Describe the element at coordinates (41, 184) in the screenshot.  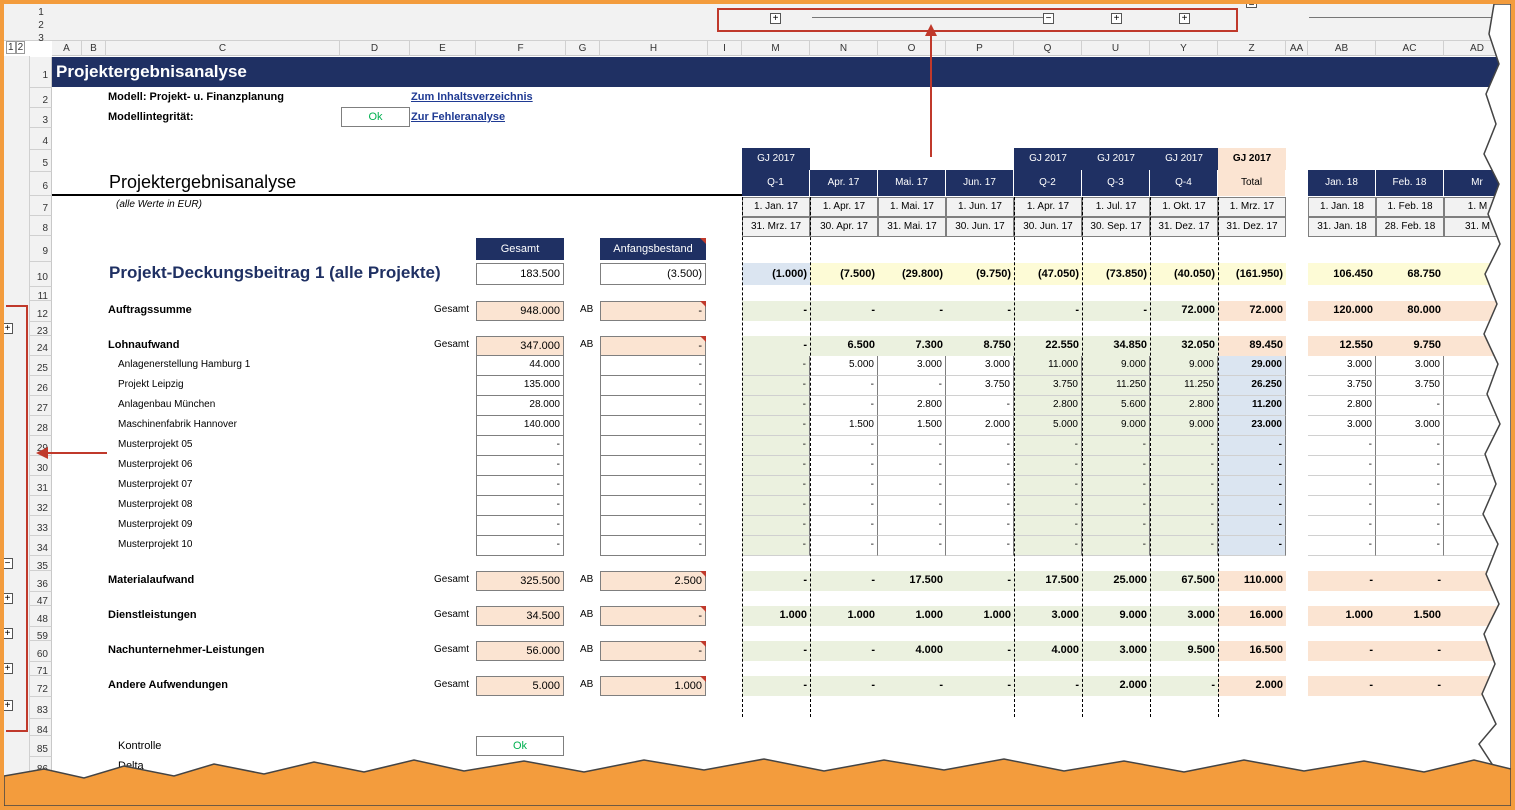
I see `row-header-6: 6` at that location.